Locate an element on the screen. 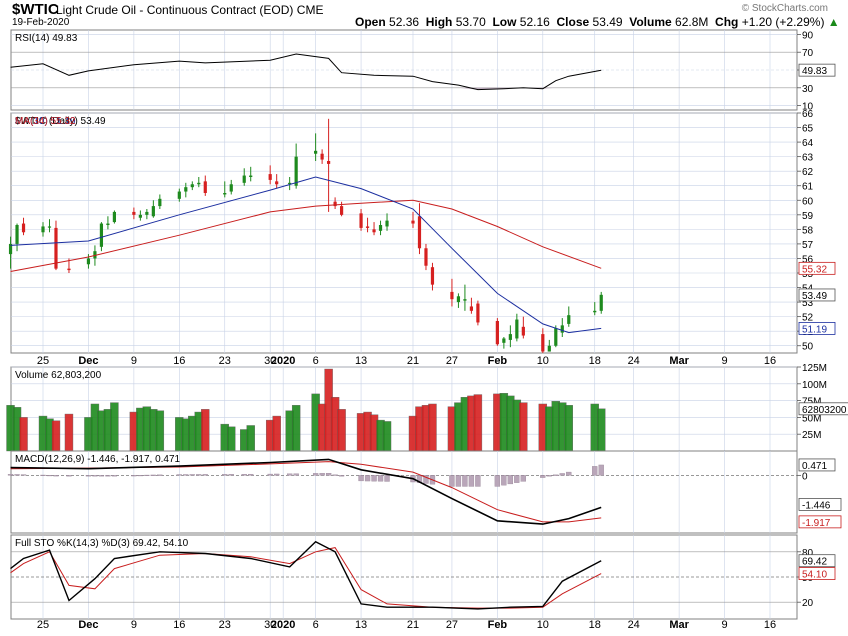 The width and height of the screenshot is (848, 636). price-x-tick: 21 is located at coordinates (413, 361).